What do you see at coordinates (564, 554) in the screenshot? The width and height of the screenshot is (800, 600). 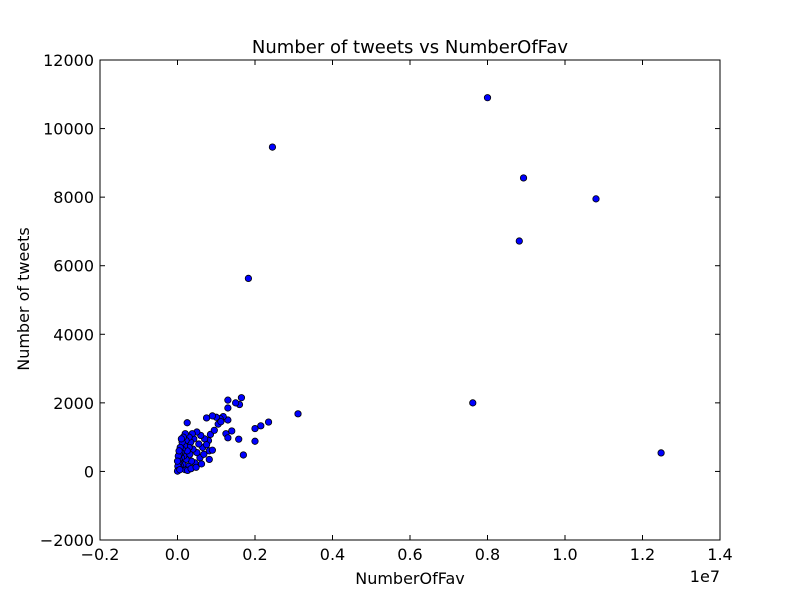 I see `x-tick-label: 1.0` at bounding box center [564, 554].